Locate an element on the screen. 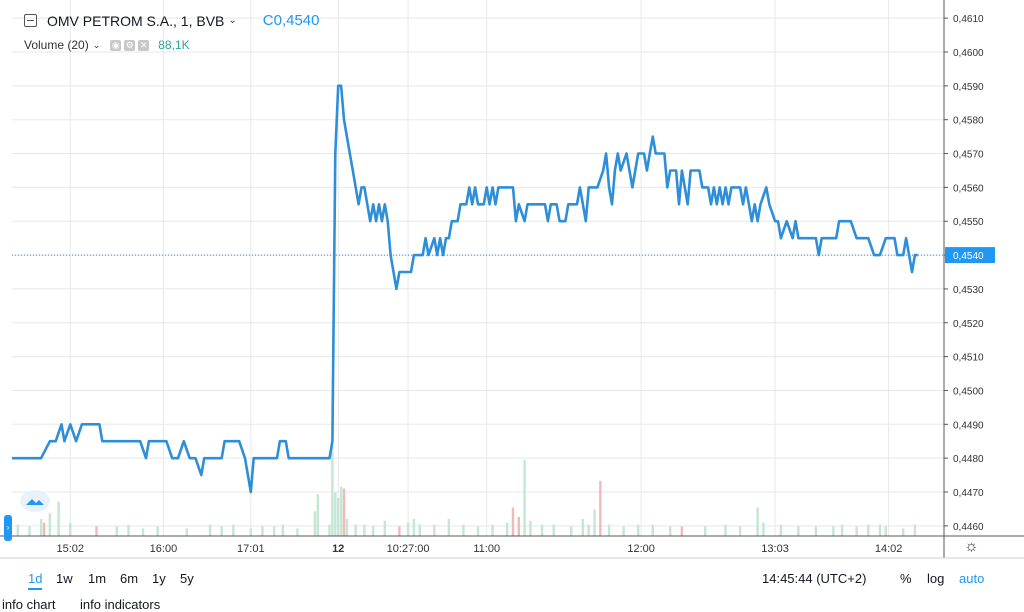 The width and height of the screenshot is (1024, 612). log-toggle: log is located at coordinates (936, 578).